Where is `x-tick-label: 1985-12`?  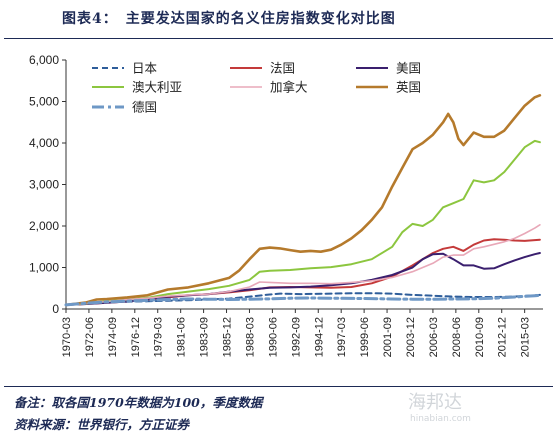 x-tick-label: 1985-12 is located at coordinates (228, 337).